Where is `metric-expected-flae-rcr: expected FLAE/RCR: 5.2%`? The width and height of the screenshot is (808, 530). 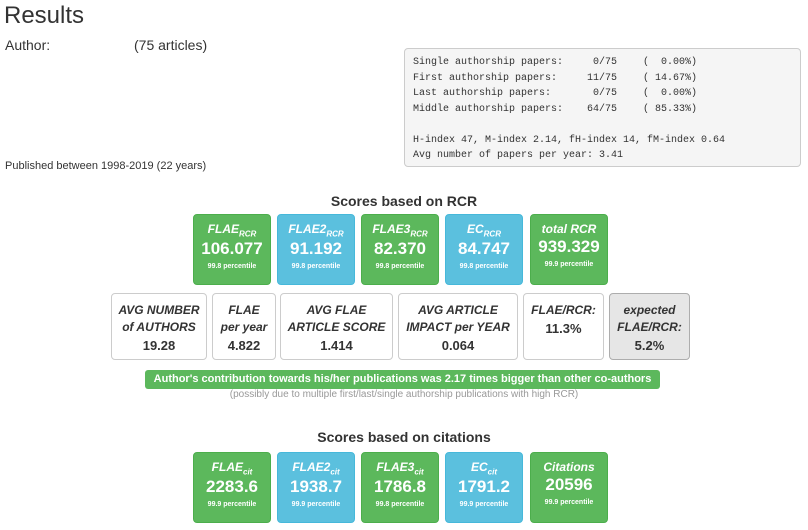 metric-expected-flae-rcr: expected FLAE/RCR: 5.2% is located at coordinates (649, 326).